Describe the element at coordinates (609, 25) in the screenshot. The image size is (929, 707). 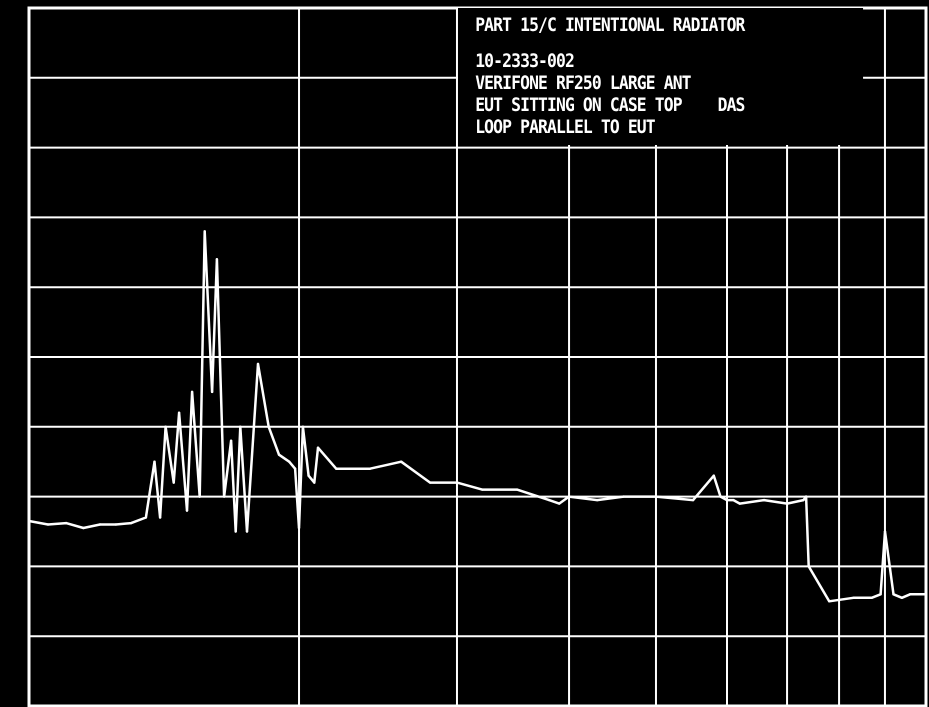
I see `annotation-line-1: PART 15/C INTENTIONAL RADIATOR` at that location.